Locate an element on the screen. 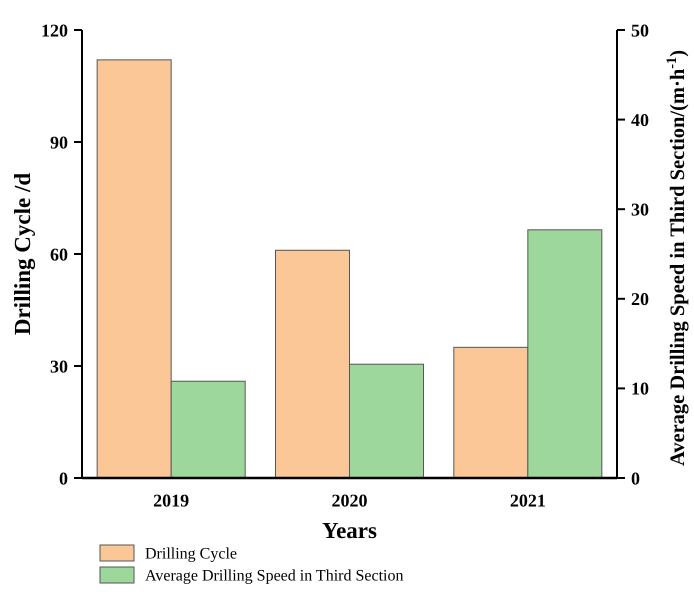  y-axis-title: Drilling Cycle /d is located at coordinates (23, 254).